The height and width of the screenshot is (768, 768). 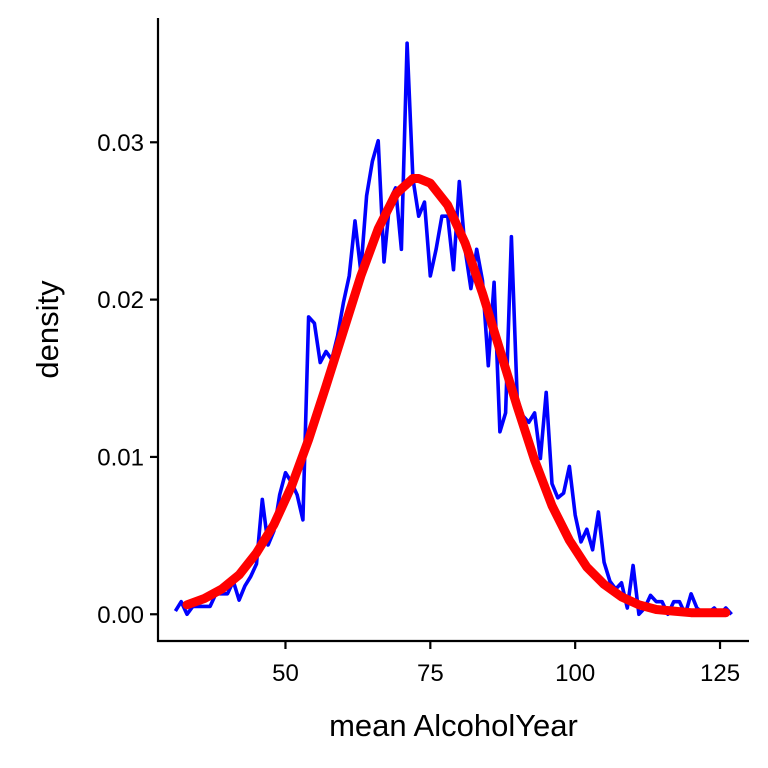 What do you see at coordinates (506, 664) in the screenshot?
I see `x-axis-ticks: 50 75 100 125` at bounding box center [506, 664].